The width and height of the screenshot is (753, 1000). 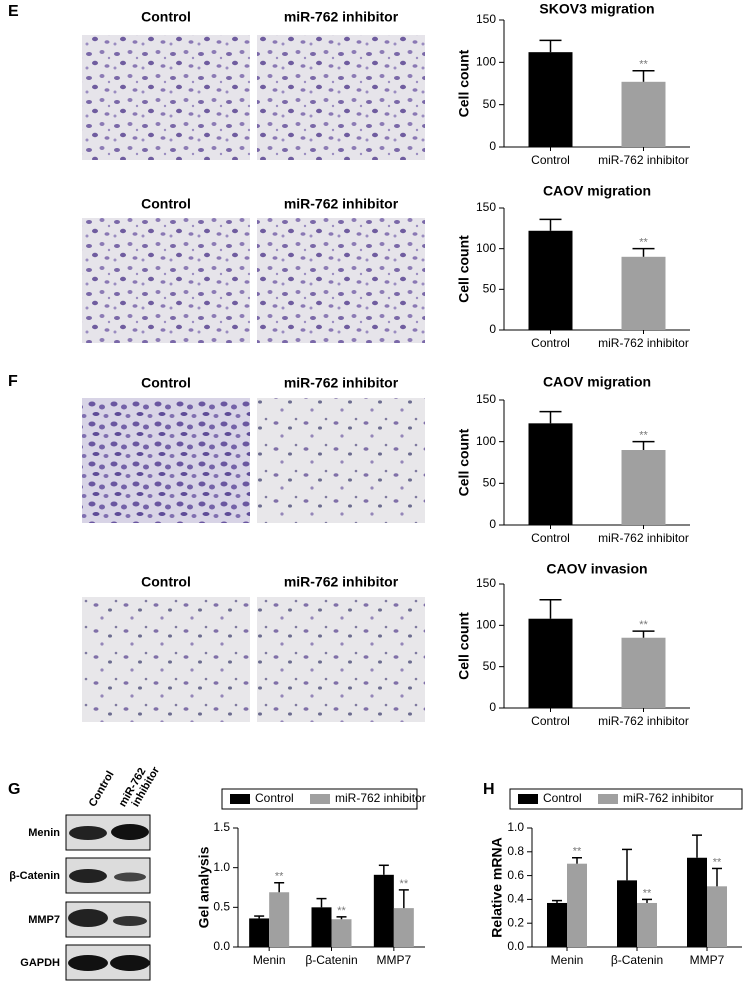 I want to click on y-tick-label: 1.5, so click(x=221, y=827).